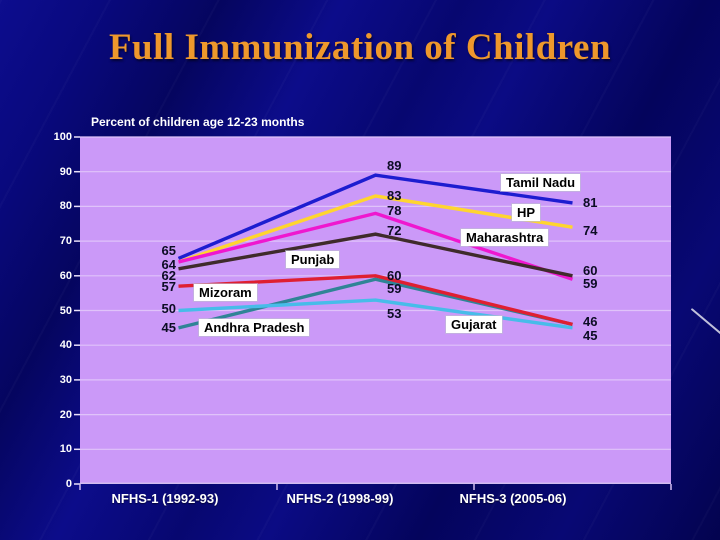  I want to click on point-label-nfhs2-89: 89, so click(394, 165).